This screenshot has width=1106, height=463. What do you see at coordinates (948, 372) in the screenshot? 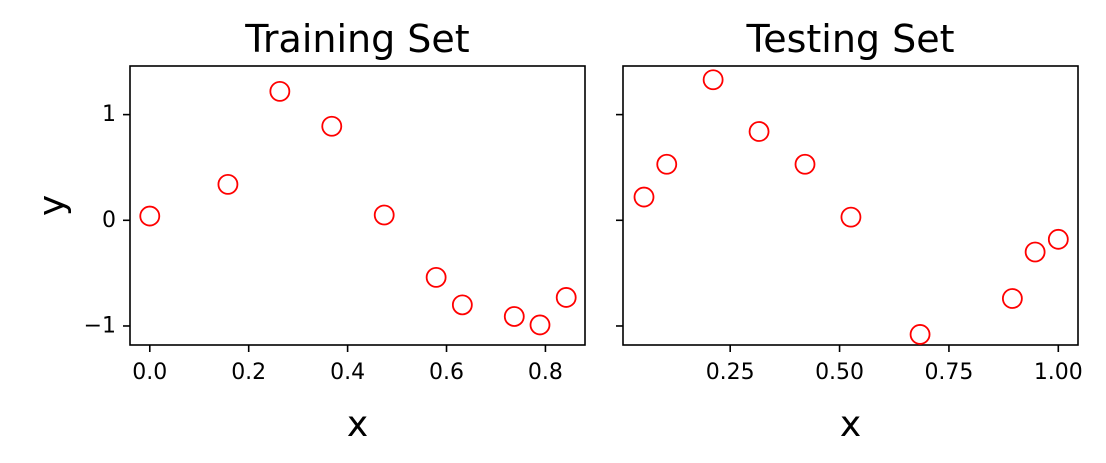
I see `x-tick-label: 0.75` at bounding box center [948, 372].